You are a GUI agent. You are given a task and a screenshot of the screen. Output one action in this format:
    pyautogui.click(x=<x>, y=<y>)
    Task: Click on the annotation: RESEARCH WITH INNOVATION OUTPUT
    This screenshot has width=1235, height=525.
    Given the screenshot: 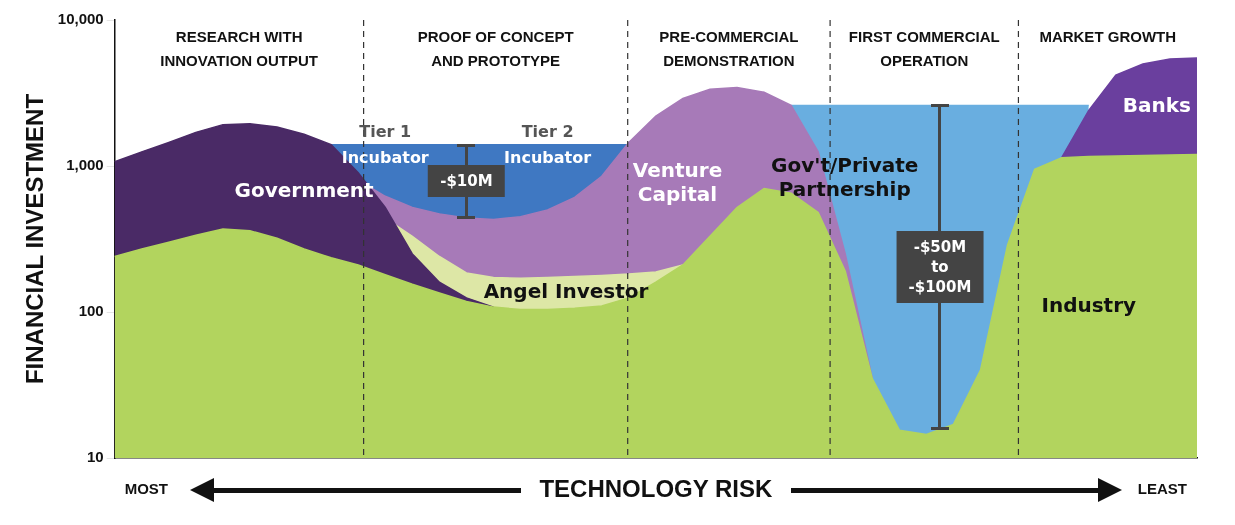 What is the action you would take?
    pyautogui.click(x=239, y=49)
    